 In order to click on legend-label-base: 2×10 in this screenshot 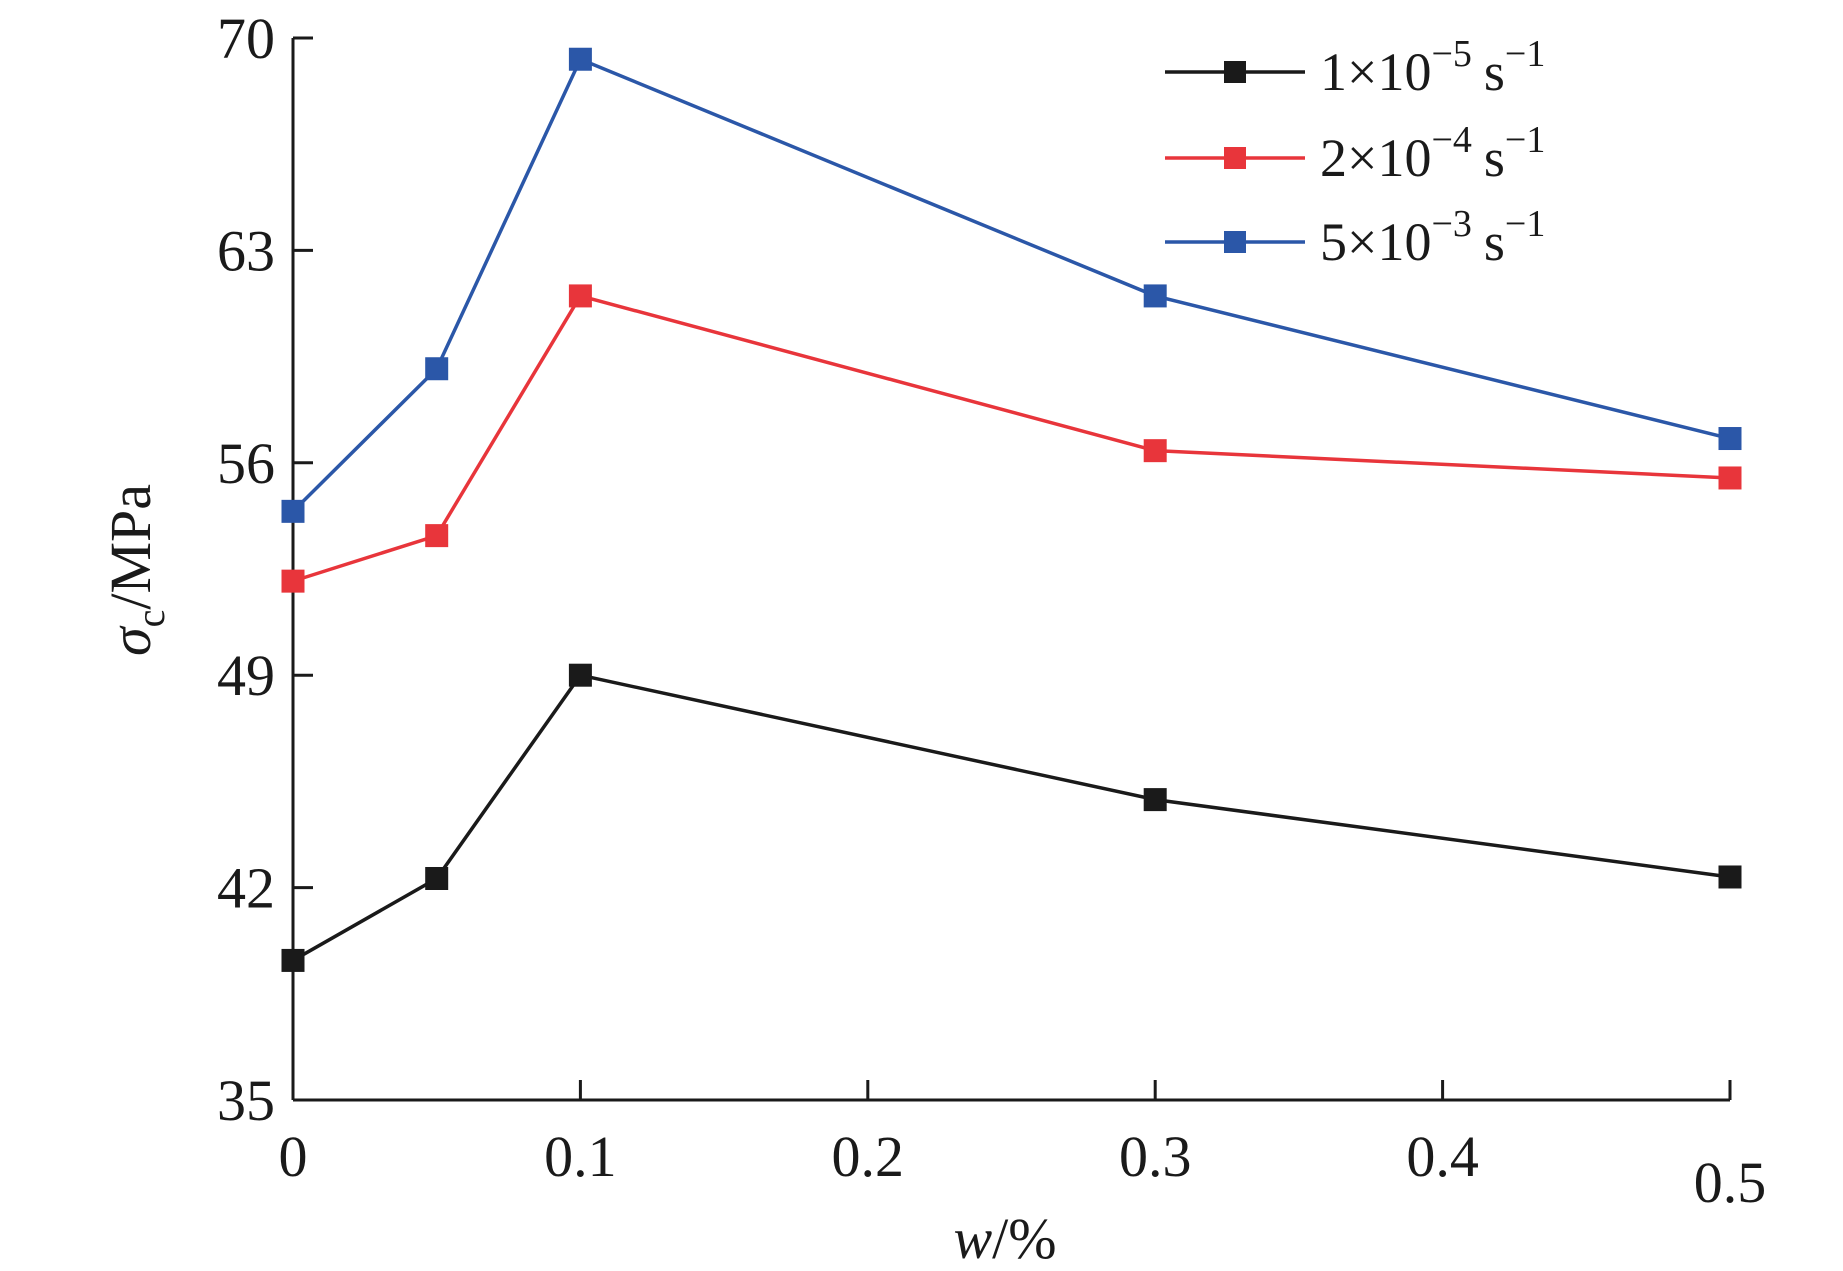, I will do `click(1375, 158)`.